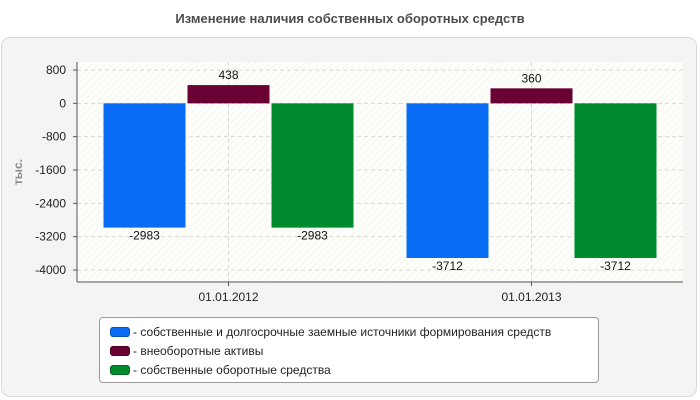  I want to click on legend-label: - внеоборотные активы, so click(198, 350).